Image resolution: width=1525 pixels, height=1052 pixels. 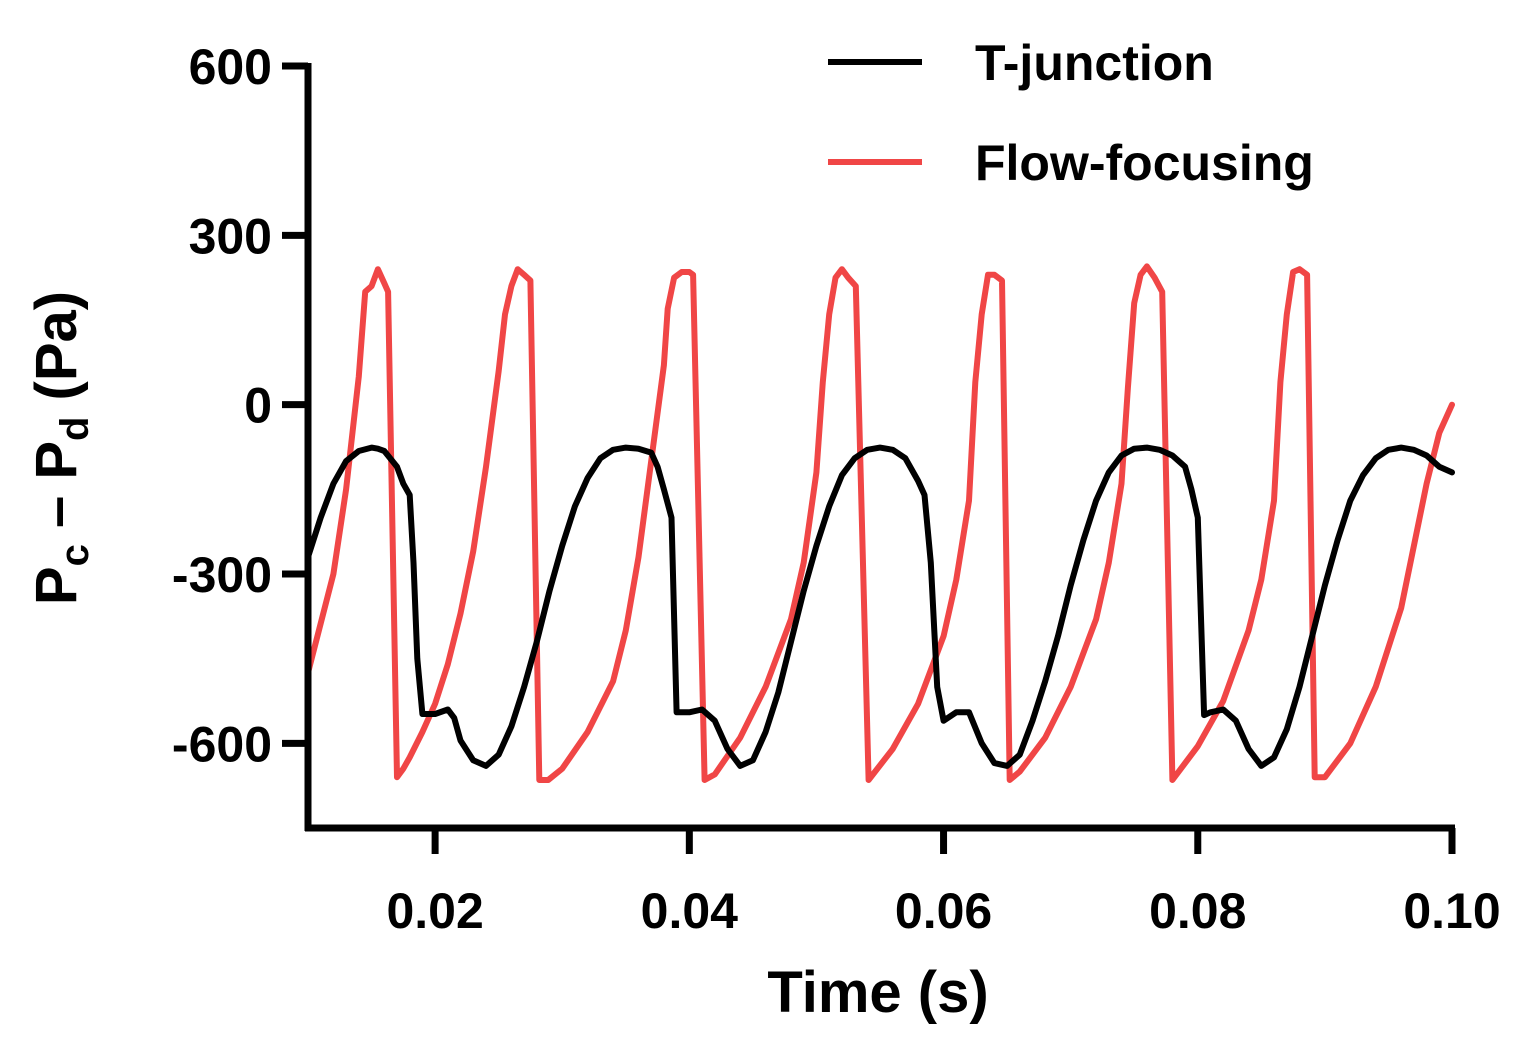 I want to click on legend: T-junction Flow-focusing, so click(x=1071, y=113).